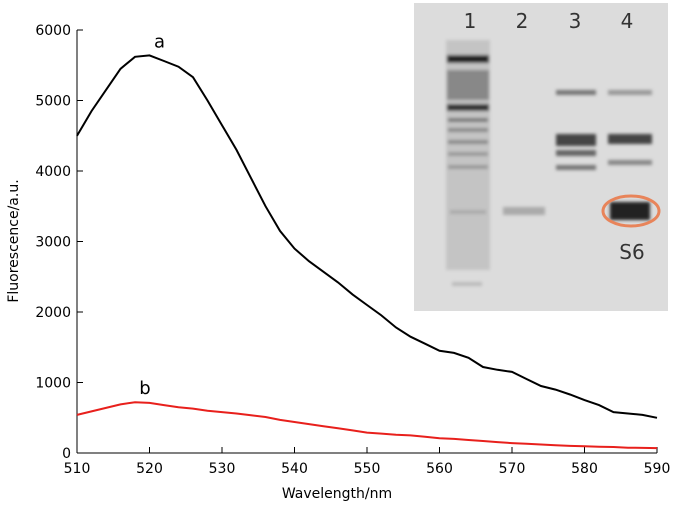 The image size is (675, 513). What do you see at coordinates (53, 313) in the screenshot?
I see `y-tick-label: 2000` at bounding box center [53, 313].